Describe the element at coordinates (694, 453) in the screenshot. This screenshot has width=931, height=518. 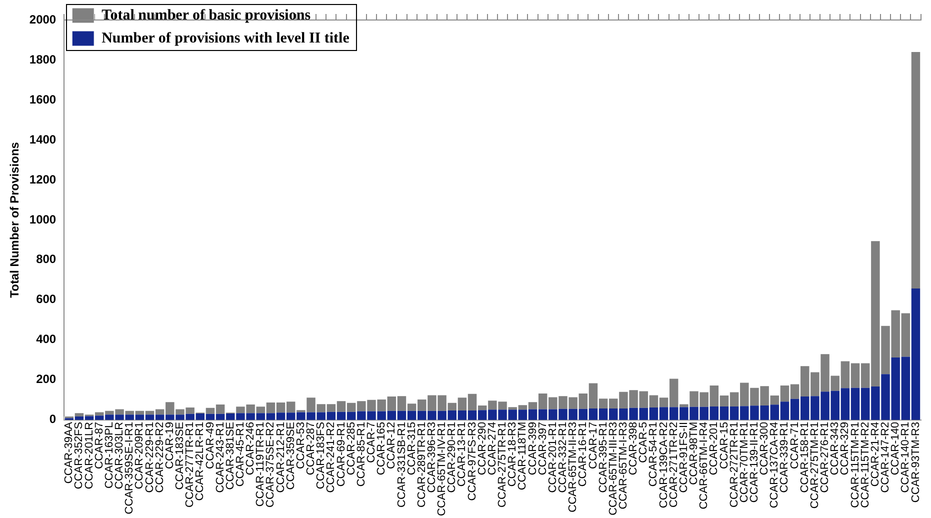
I see `x-tick-label: CCAR-98TM` at that location.